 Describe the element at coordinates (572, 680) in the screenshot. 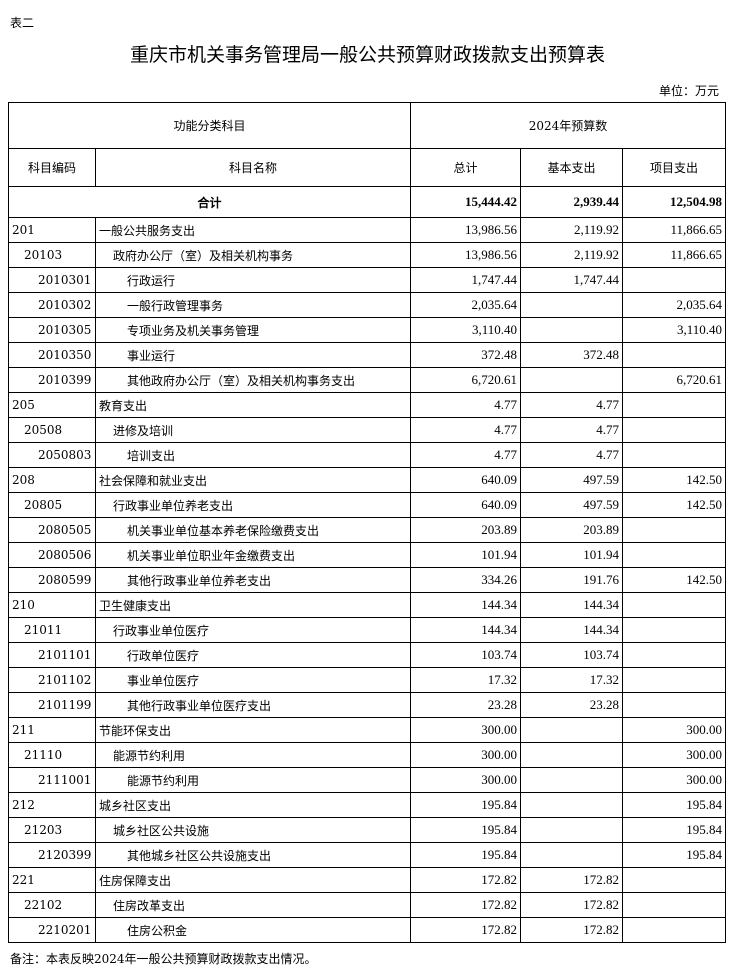

I see `cell-basic: 17.32` at that location.